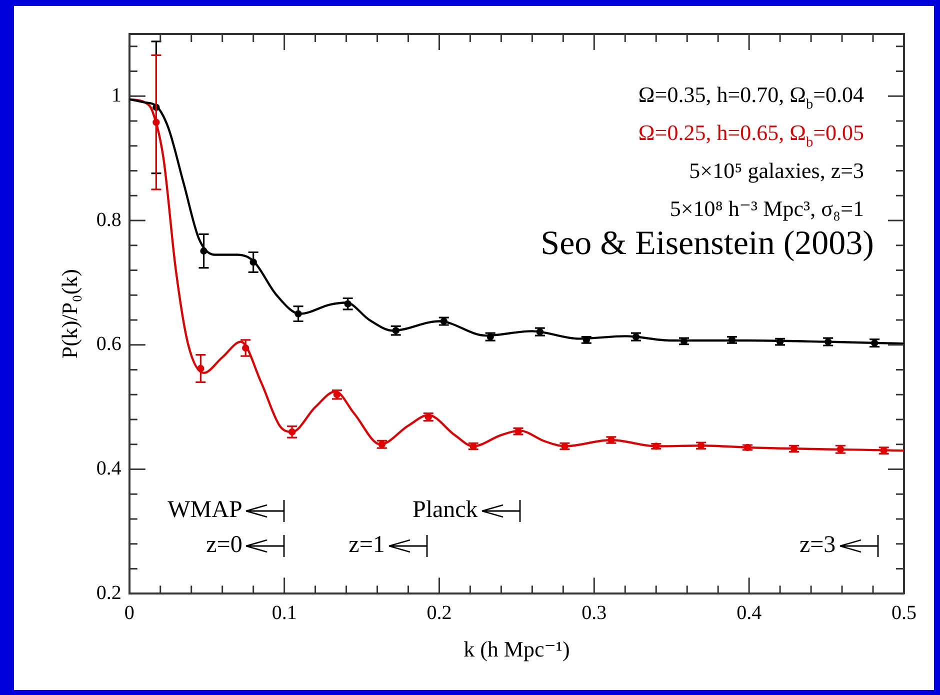 This screenshot has height=695, width=940. Describe the element at coordinates (749, 613) in the screenshot. I see `x-tick-label: 0.4` at that location.